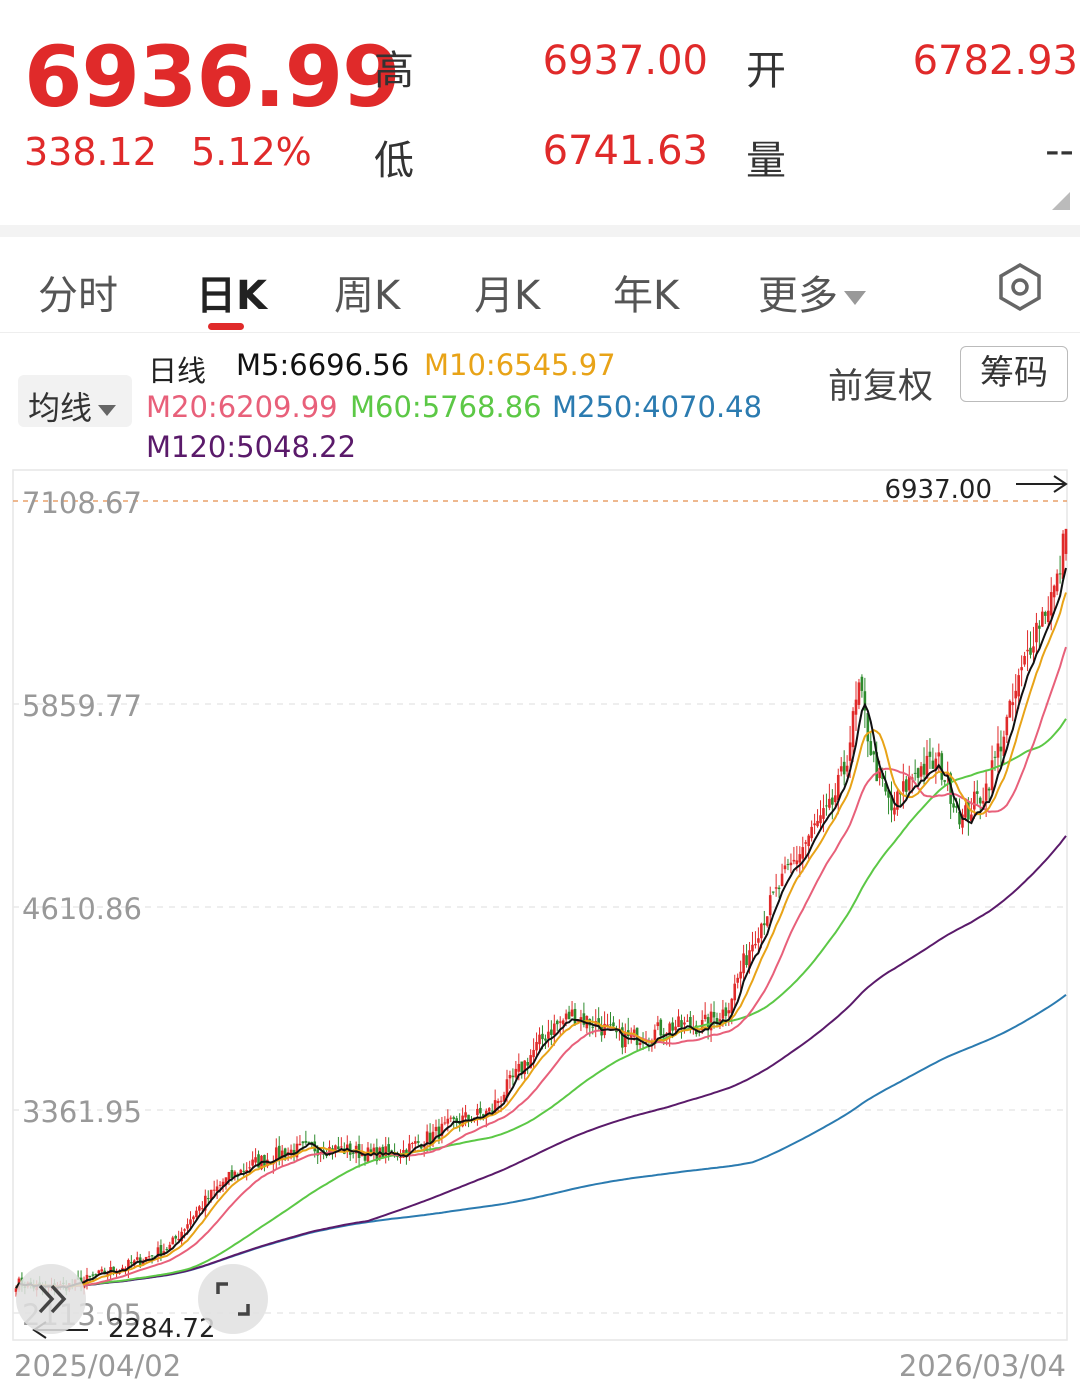 The image size is (1080, 1390). I want to click on fullscreen-button, so click(233, 1299).